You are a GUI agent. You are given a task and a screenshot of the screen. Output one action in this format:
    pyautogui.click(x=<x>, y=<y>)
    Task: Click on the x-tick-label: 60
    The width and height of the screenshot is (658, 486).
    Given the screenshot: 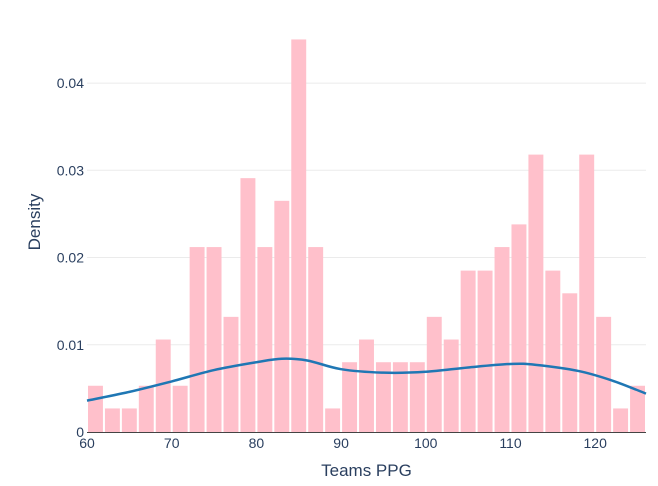 What is the action you would take?
    pyautogui.click(x=87, y=443)
    